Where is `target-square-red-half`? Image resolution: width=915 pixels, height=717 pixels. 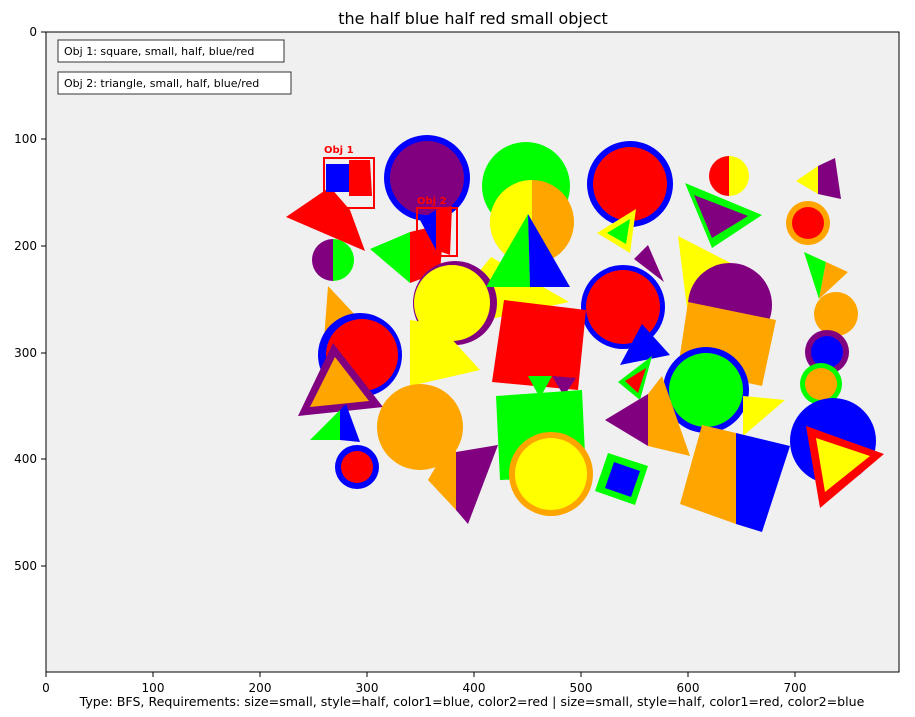 target-square-red-half is located at coordinates (360, 178).